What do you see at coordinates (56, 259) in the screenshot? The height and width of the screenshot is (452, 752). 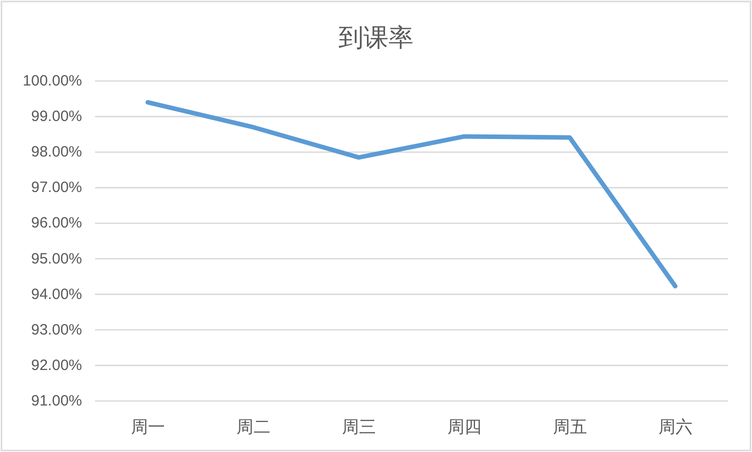 I see `y-tick-label: 95.00%` at bounding box center [56, 259].